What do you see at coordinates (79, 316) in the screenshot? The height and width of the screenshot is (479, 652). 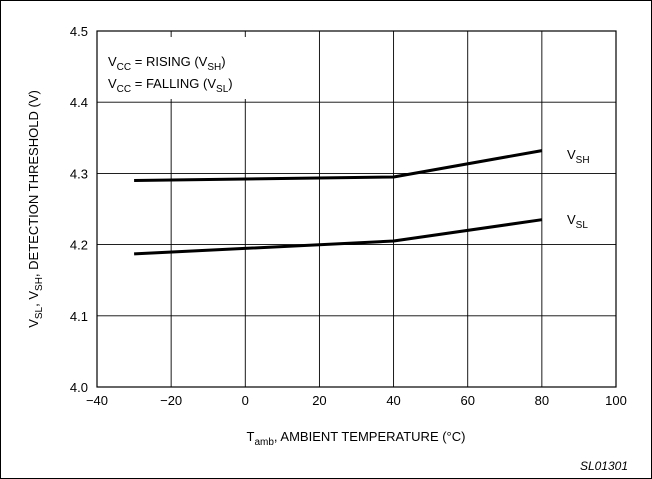 I see `y-tick-label: 4.1` at bounding box center [79, 316].